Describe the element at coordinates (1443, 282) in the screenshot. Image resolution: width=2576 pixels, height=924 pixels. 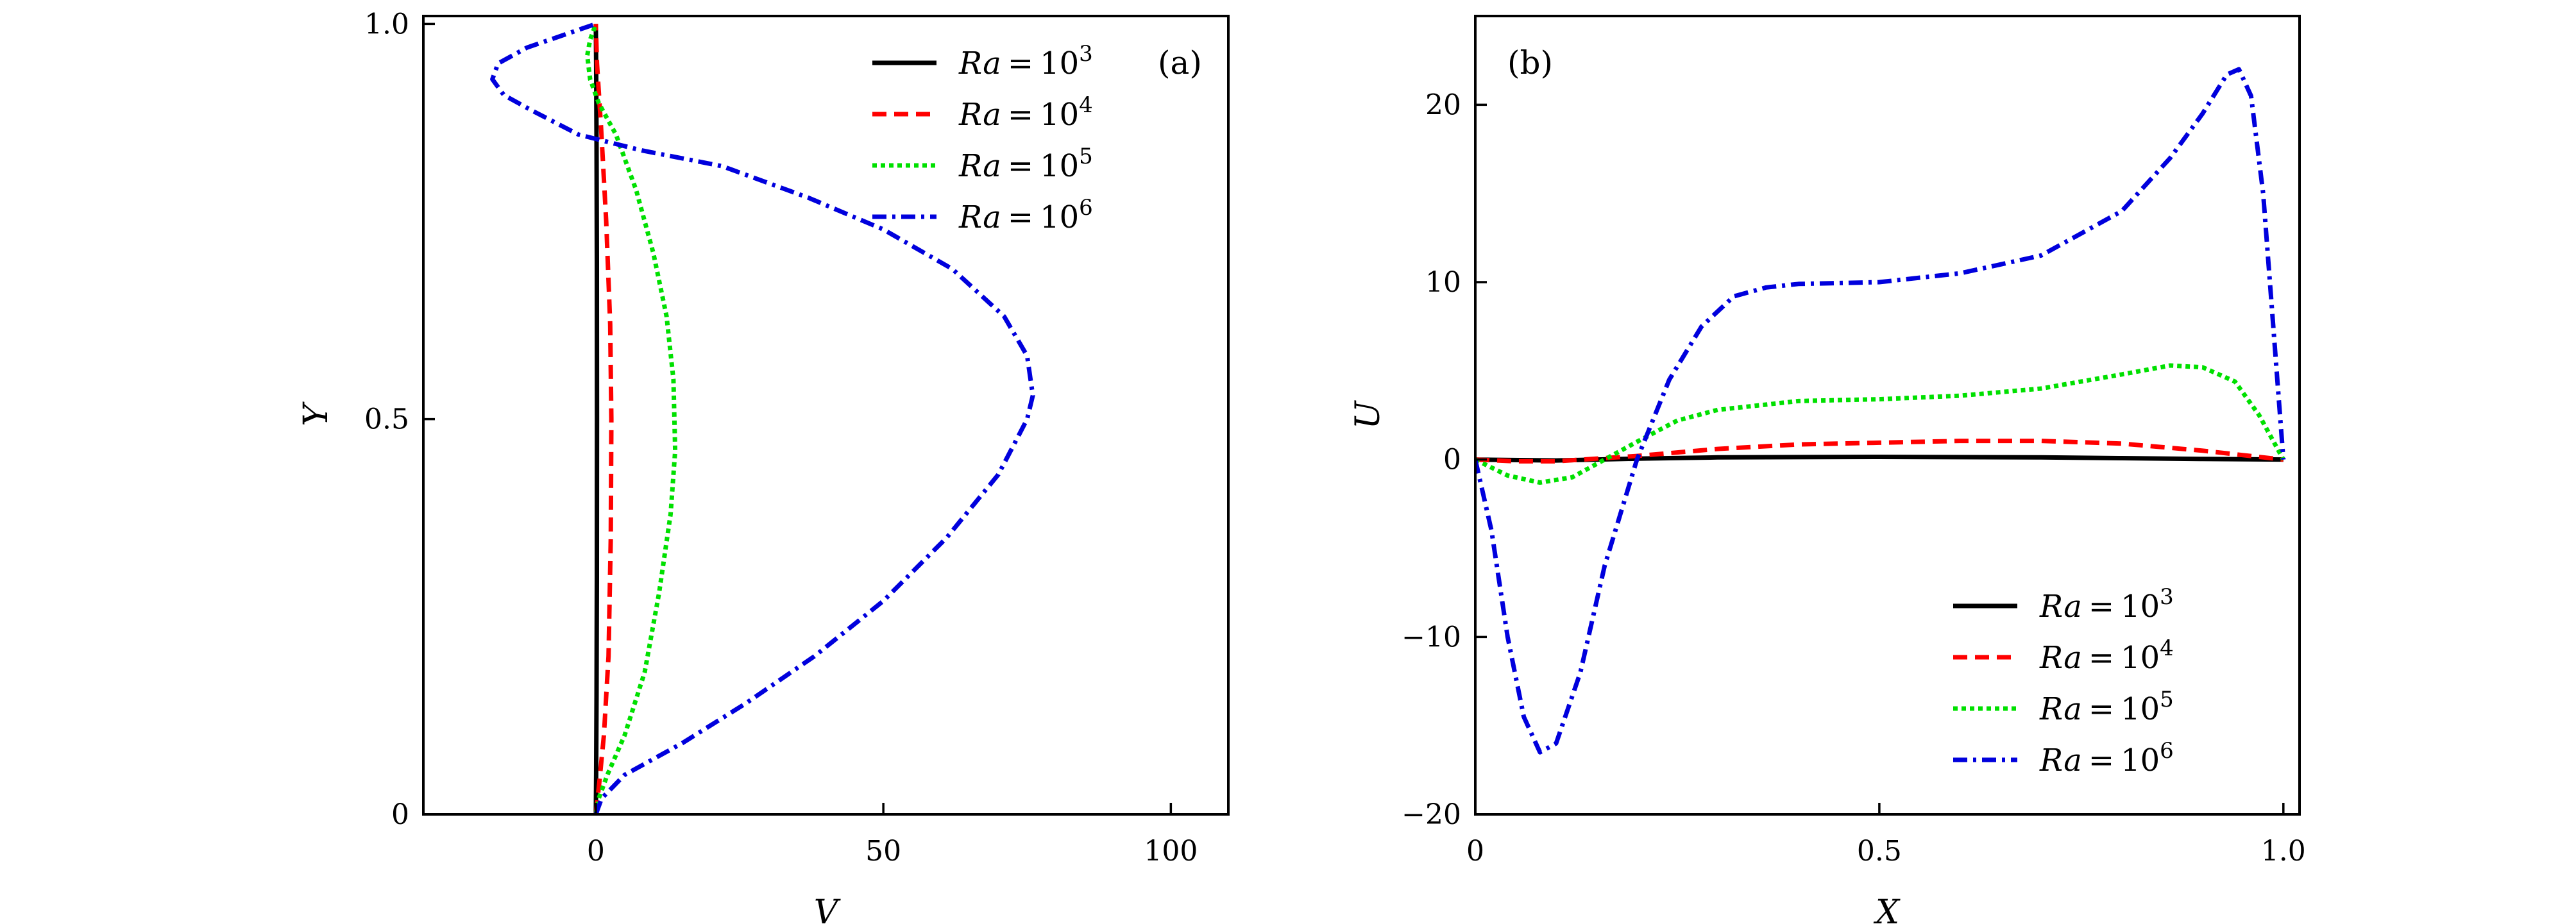
I see `y-tick-label: 10` at that location.